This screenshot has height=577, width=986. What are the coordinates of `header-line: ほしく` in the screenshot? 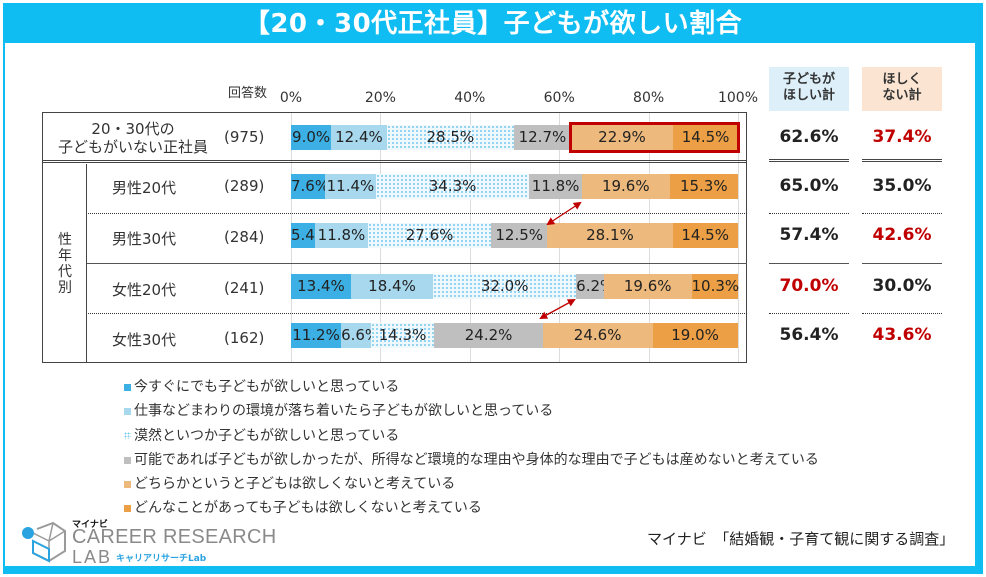 It's located at (902, 79).